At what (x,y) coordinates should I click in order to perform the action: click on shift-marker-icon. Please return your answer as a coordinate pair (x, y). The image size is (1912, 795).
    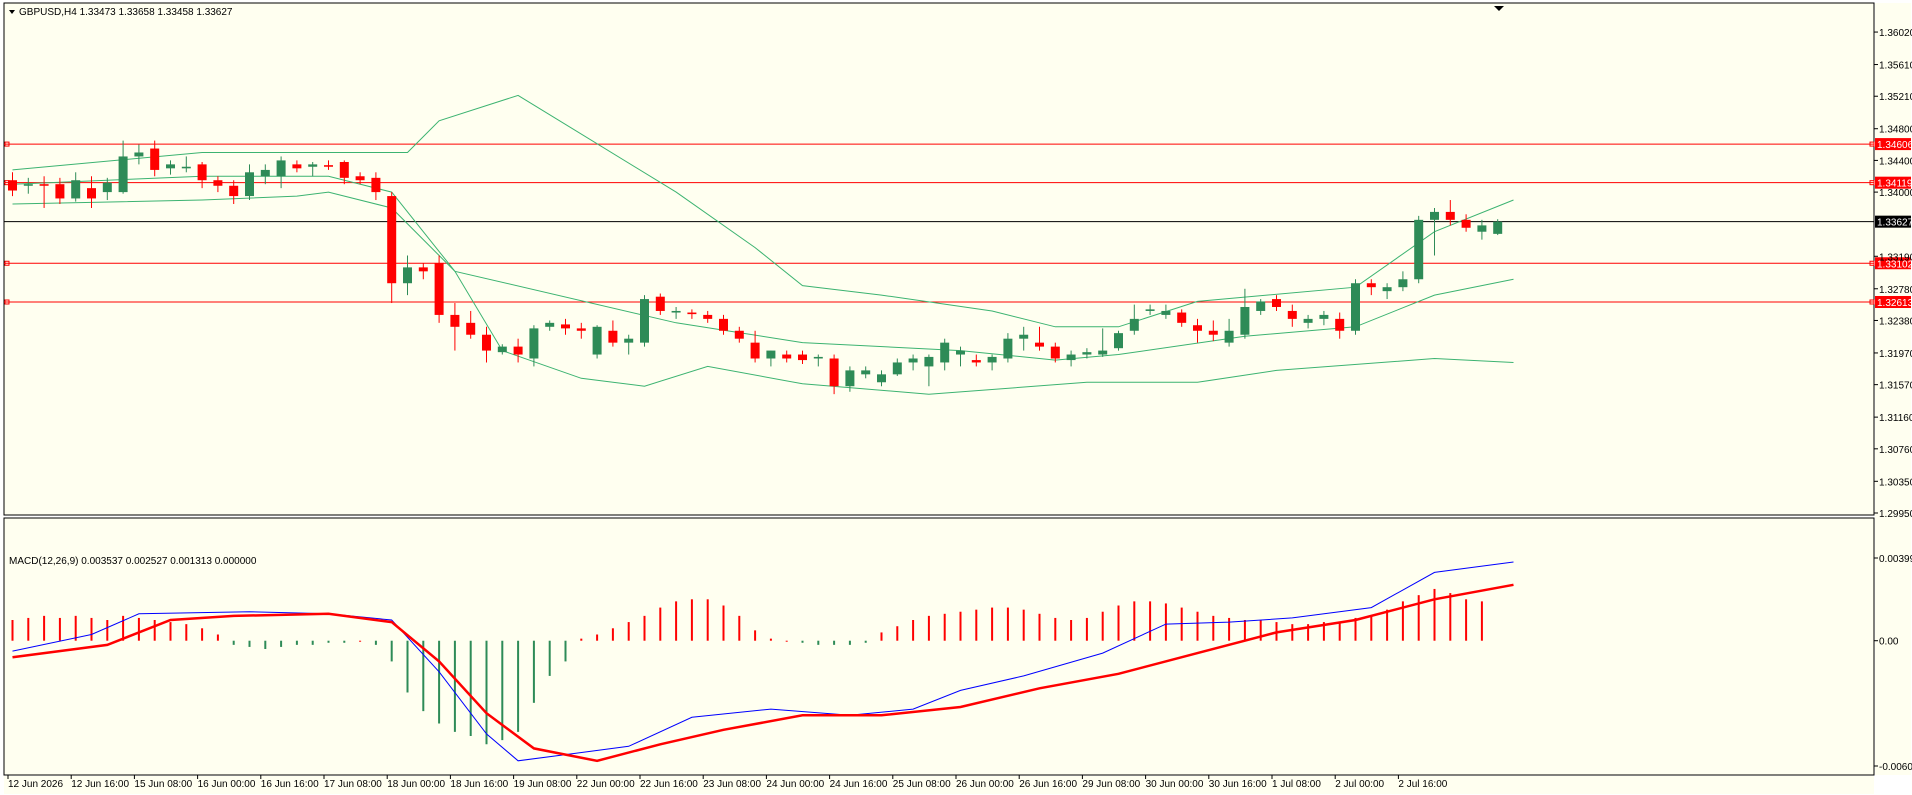
    Looking at the image, I should click on (1499, 8).